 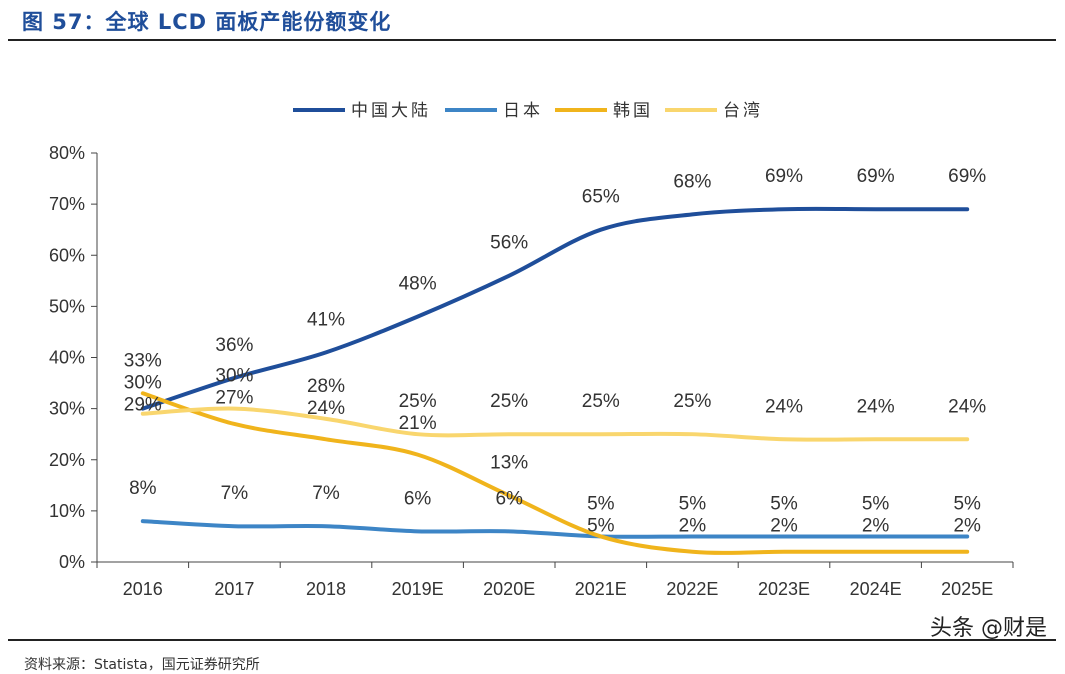 I want to click on data-label: 13%, so click(x=509, y=463).